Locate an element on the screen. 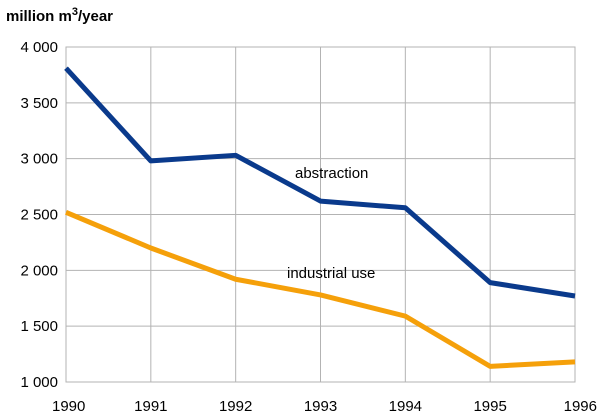  series-label-abstraction: abstraction is located at coordinates (331, 173).